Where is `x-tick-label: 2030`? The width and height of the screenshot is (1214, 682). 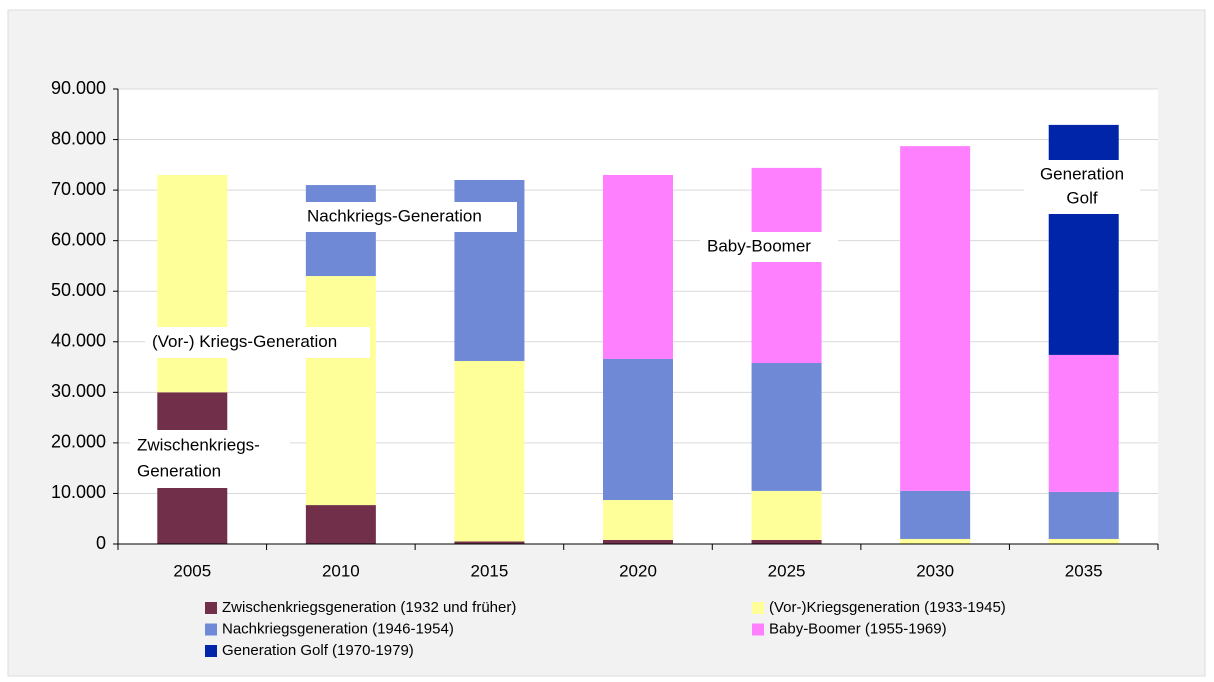 x-tick-label: 2030 is located at coordinates (935, 570).